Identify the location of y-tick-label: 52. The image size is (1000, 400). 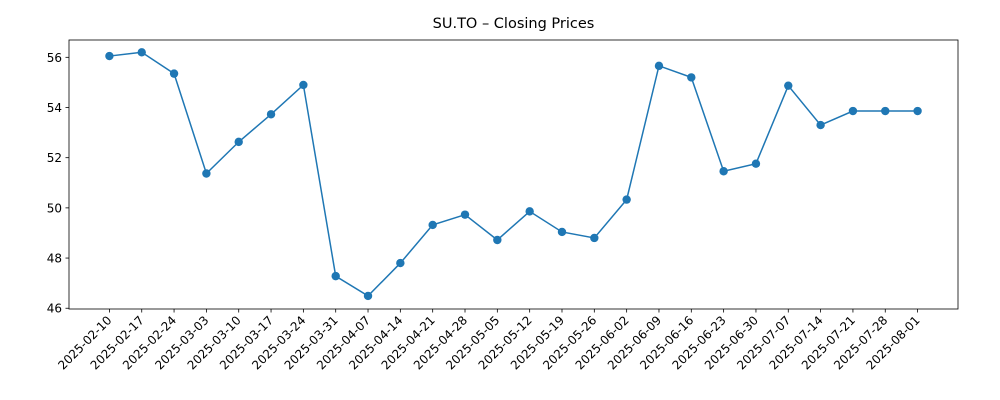
(54, 158).